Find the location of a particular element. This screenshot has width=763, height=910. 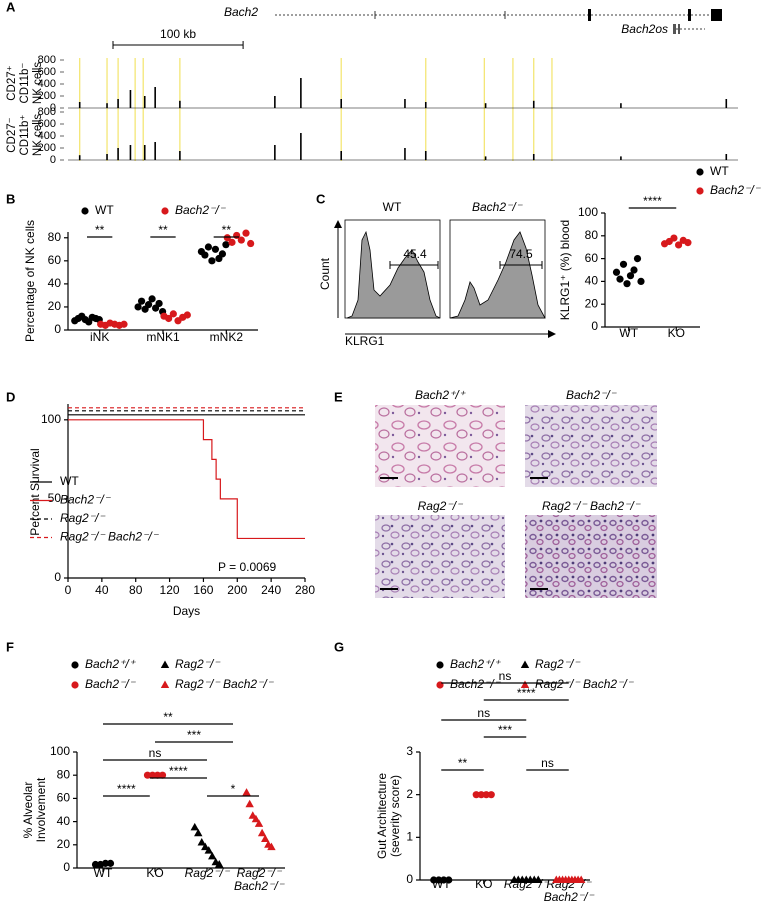

x-tick-label-box: iNK is located at coordinates (99, 337).